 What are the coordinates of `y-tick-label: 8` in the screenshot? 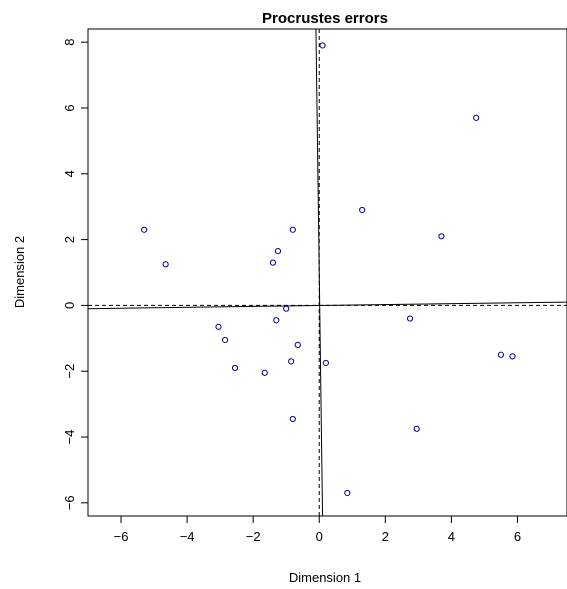 It's located at (69, 42).